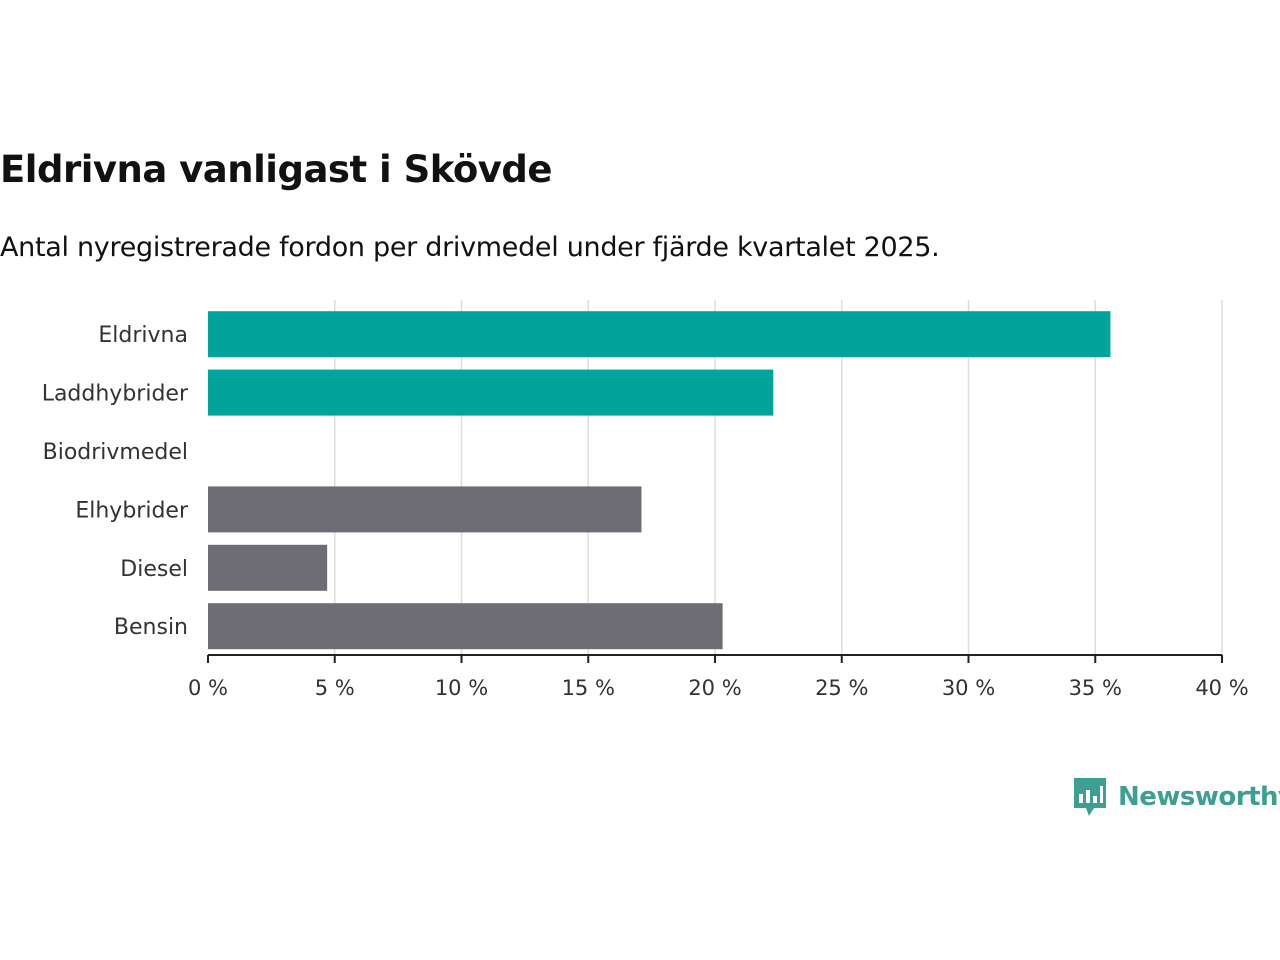  I want to click on brand-logo: Newsworthy, so click(1176, 797).